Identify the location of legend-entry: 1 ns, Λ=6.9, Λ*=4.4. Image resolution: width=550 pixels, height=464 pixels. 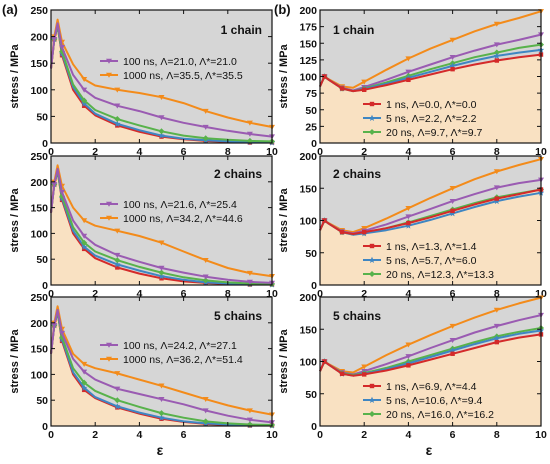
(431, 387).